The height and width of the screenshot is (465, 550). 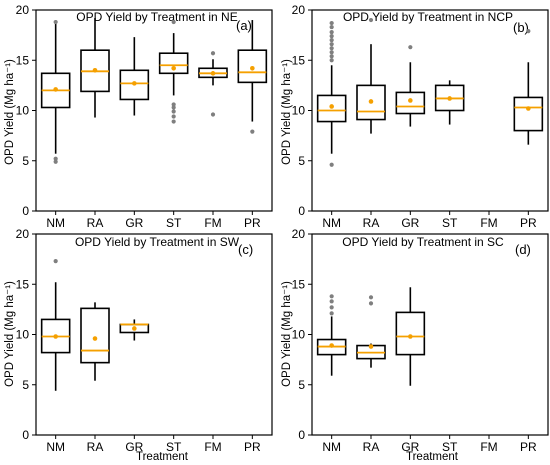 What do you see at coordinates (162, 457) in the screenshot?
I see `x-axis-label: Treatment` at bounding box center [162, 457].